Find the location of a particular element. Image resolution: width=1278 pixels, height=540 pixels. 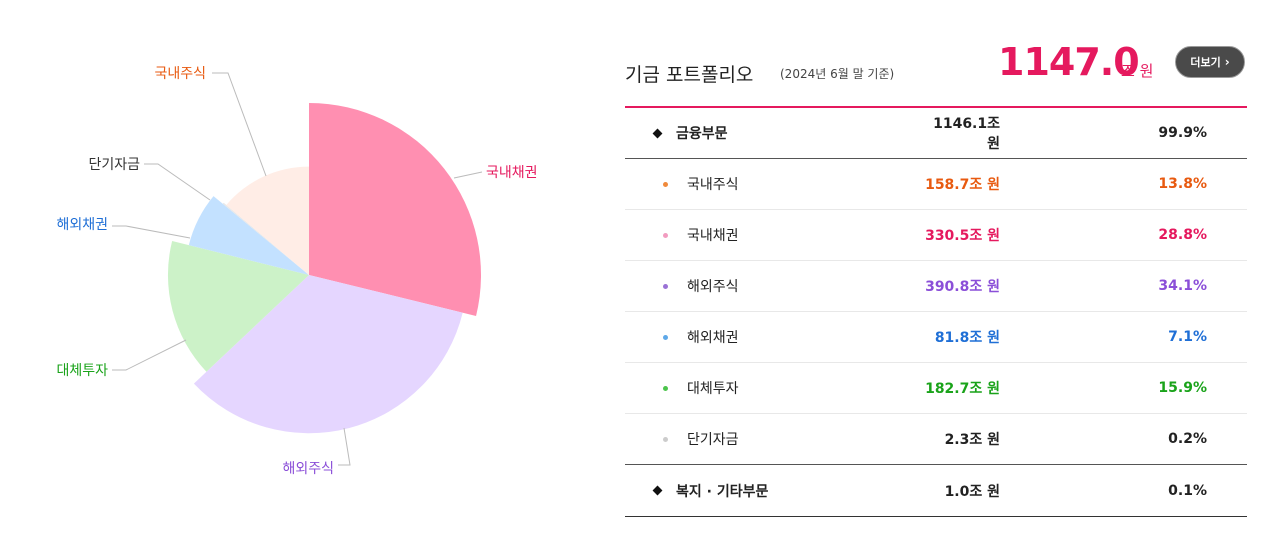

table-row: 대체투자 182.7조 원 15.9% is located at coordinates (936, 388).